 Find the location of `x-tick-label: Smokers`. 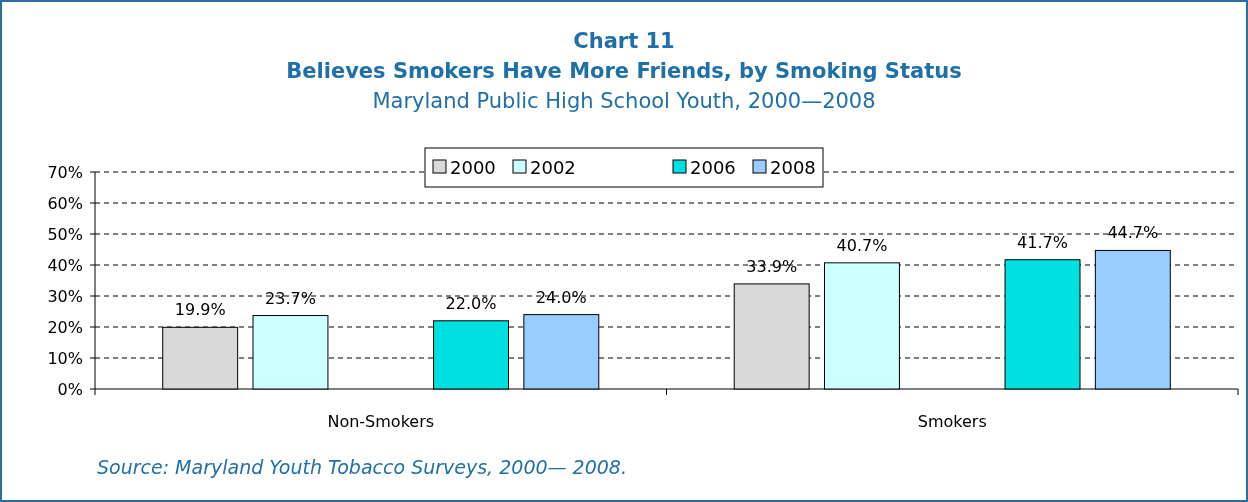

x-tick-label: Smokers is located at coordinates (952, 421).